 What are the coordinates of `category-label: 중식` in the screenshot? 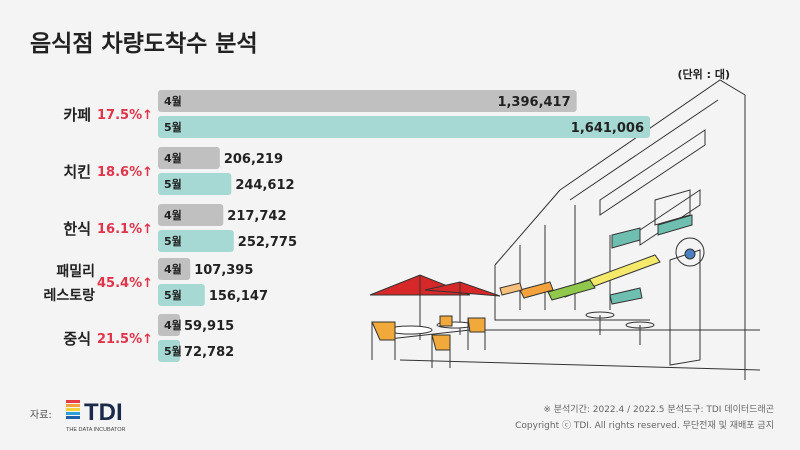 It's located at (77, 339).